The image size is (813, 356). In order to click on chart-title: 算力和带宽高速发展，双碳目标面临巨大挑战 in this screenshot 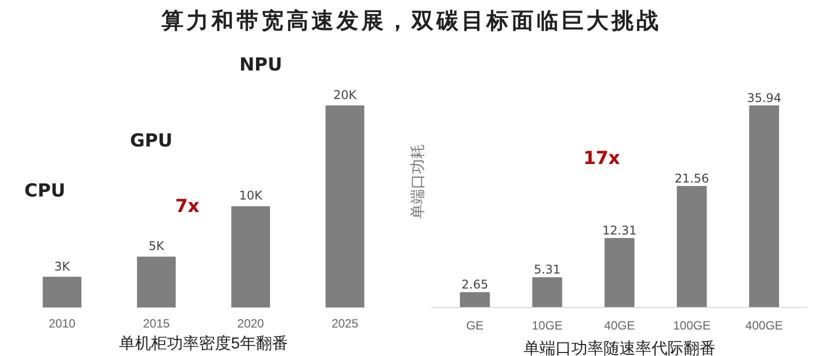, I will do `click(412, 21)`.